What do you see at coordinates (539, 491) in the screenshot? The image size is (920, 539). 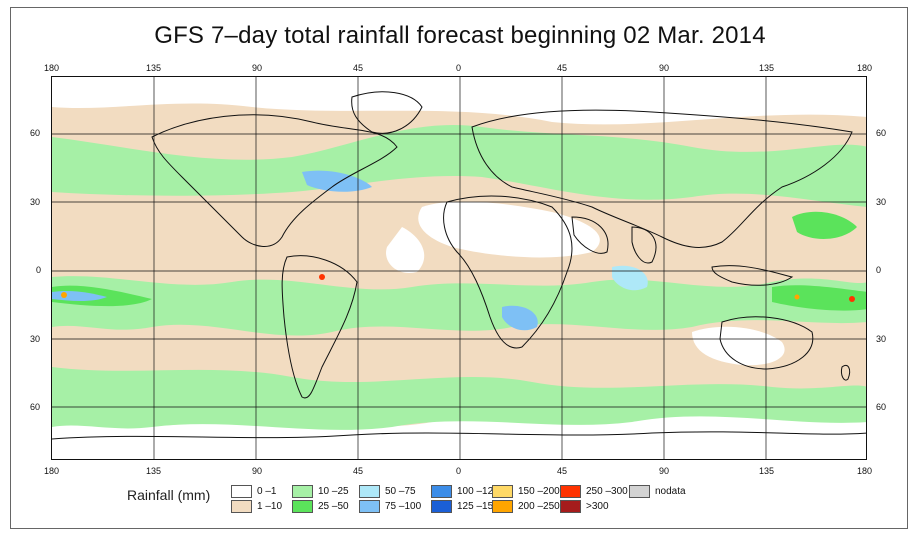 I see `legend-label: 150 –200` at bounding box center [539, 491].